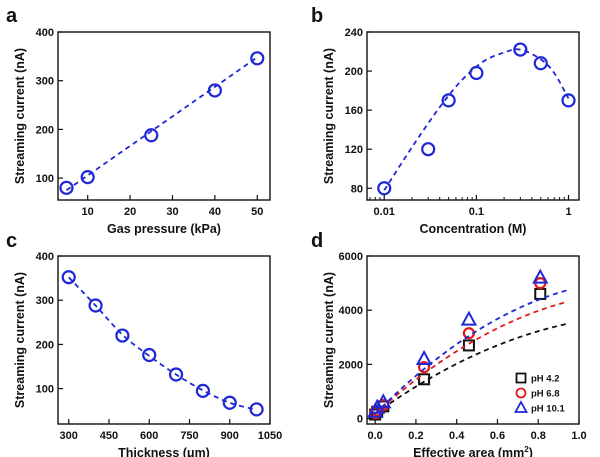  What do you see at coordinates (351, 257) in the screenshot?
I see `y-tick-label: 6000` at bounding box center [351, 257].